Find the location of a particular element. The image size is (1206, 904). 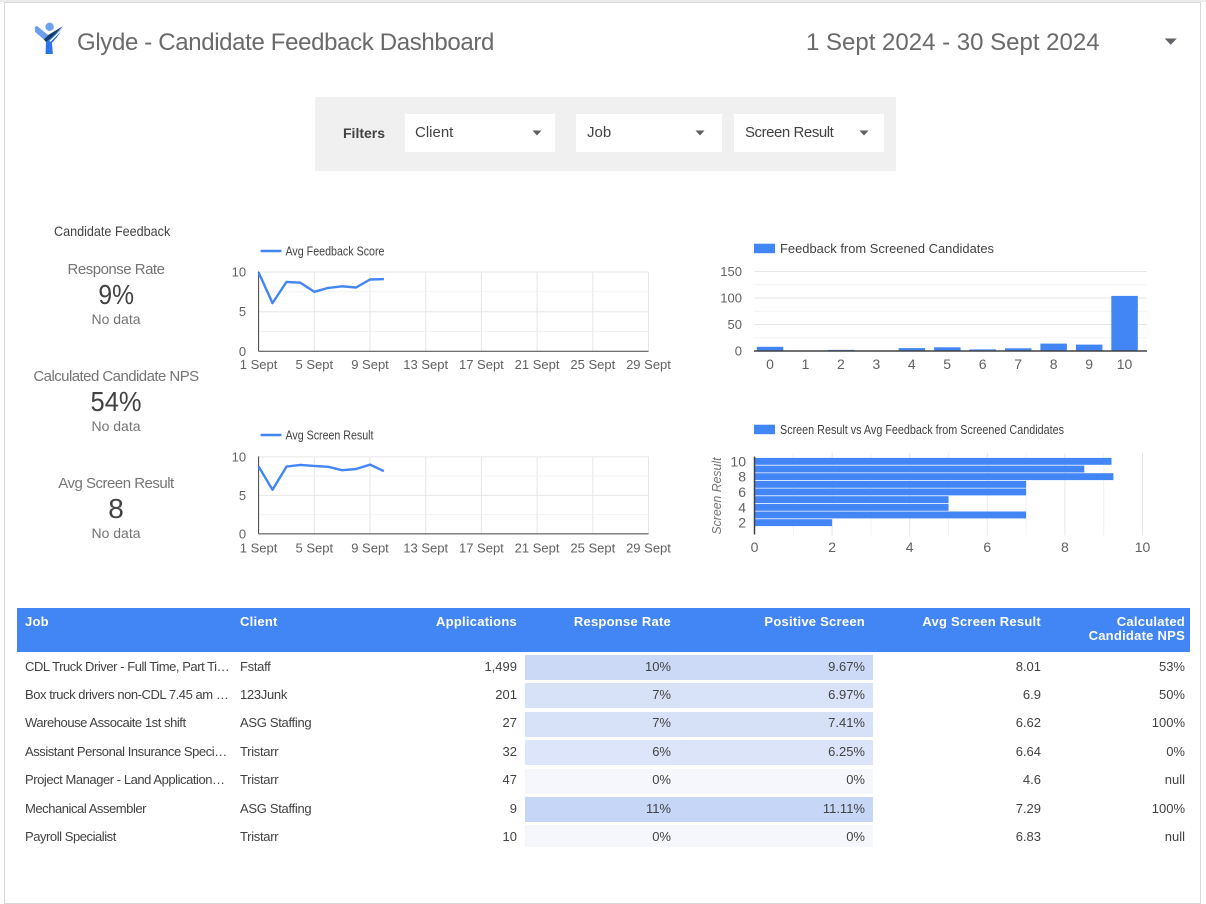

svg-text: 1 is located at coordinates (806, 364).